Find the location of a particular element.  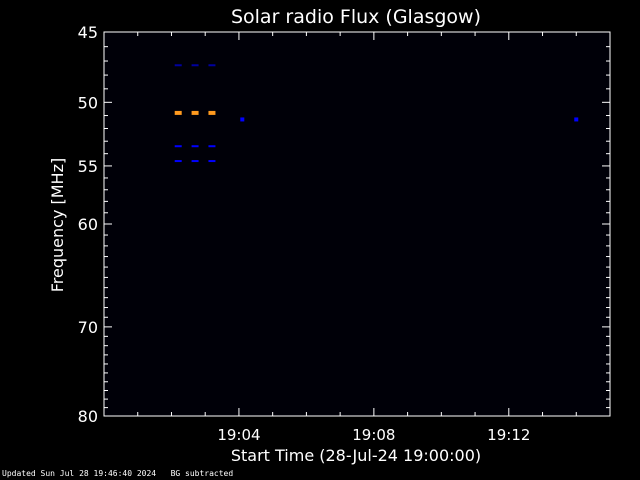

y-axis-label: Frequency [MHz] is located at coordinates (57, 225).